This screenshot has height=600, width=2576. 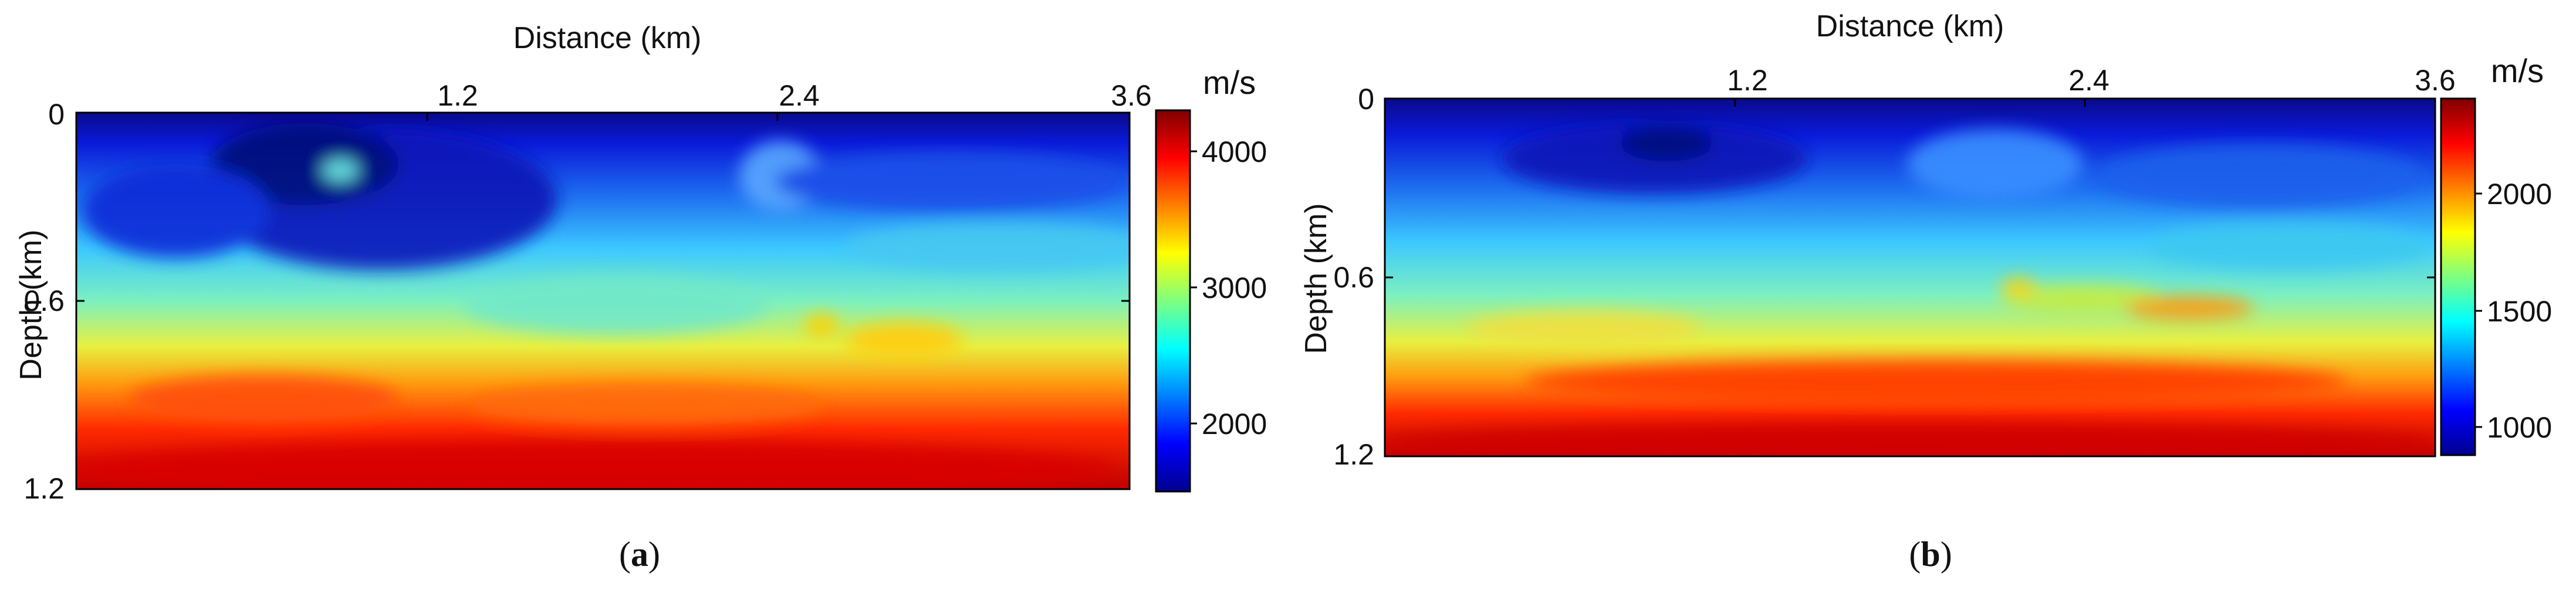 I want to click on panel-b-x-ticks: 1.2 2.4 3.6, so click(x=2091, y=85).